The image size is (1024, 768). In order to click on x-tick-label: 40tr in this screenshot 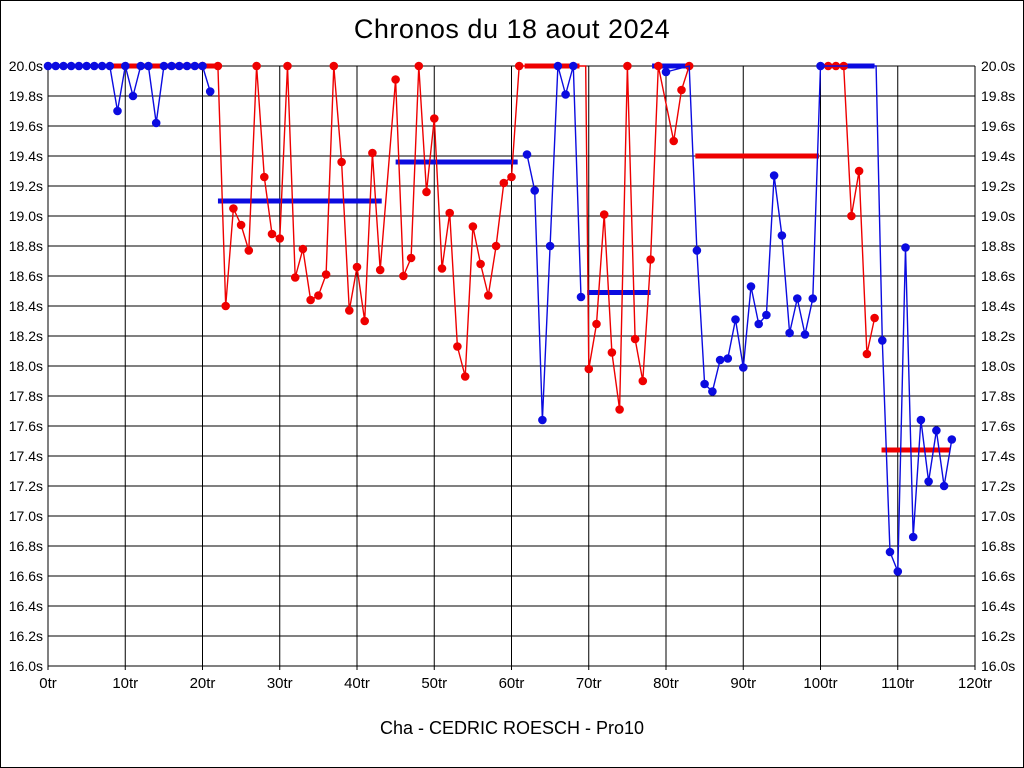, I will do `click(357, 683)`.